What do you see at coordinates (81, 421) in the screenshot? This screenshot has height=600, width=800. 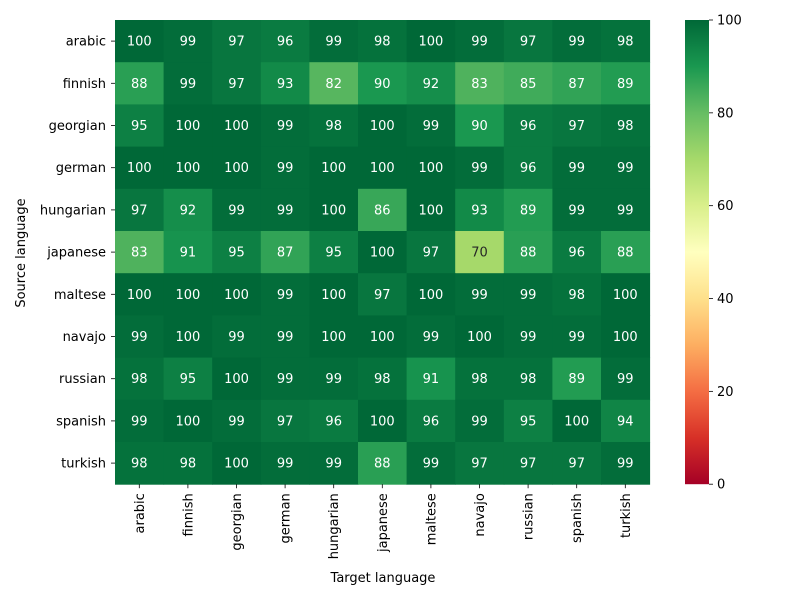 I see `y-tick-label: spanish` at bounding box center [81, 421].